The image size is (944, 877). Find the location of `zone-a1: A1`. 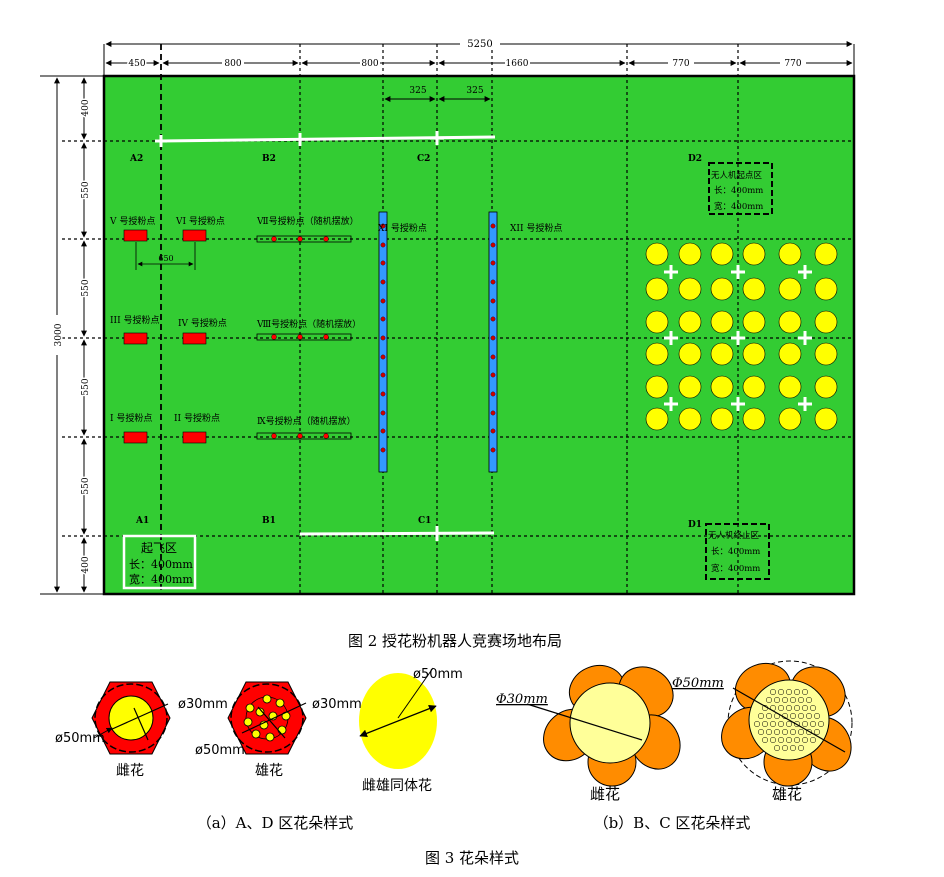

zone-a1: A1 is located at coordinates (142, 521).